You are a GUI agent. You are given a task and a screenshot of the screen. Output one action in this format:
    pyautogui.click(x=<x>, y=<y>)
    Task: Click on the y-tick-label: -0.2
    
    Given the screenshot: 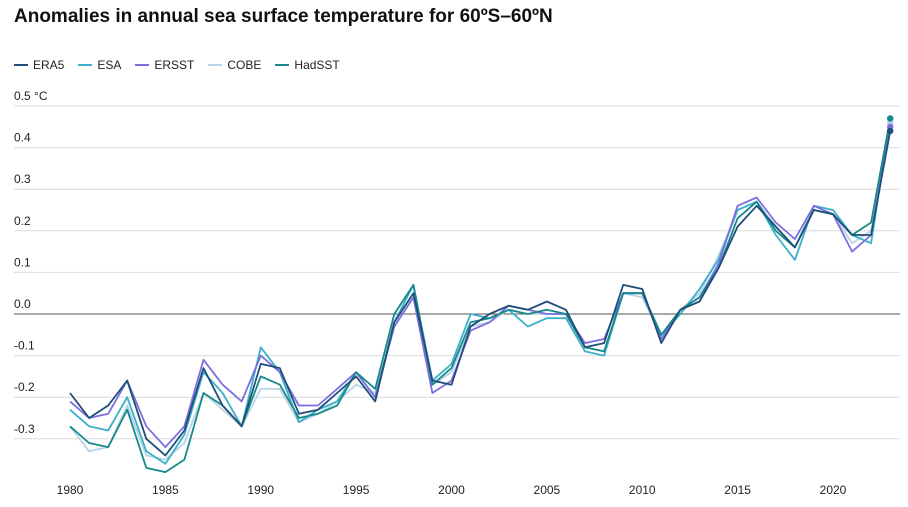 What is the action you would take?
    pyautogui.click(x=24, y=387)
    